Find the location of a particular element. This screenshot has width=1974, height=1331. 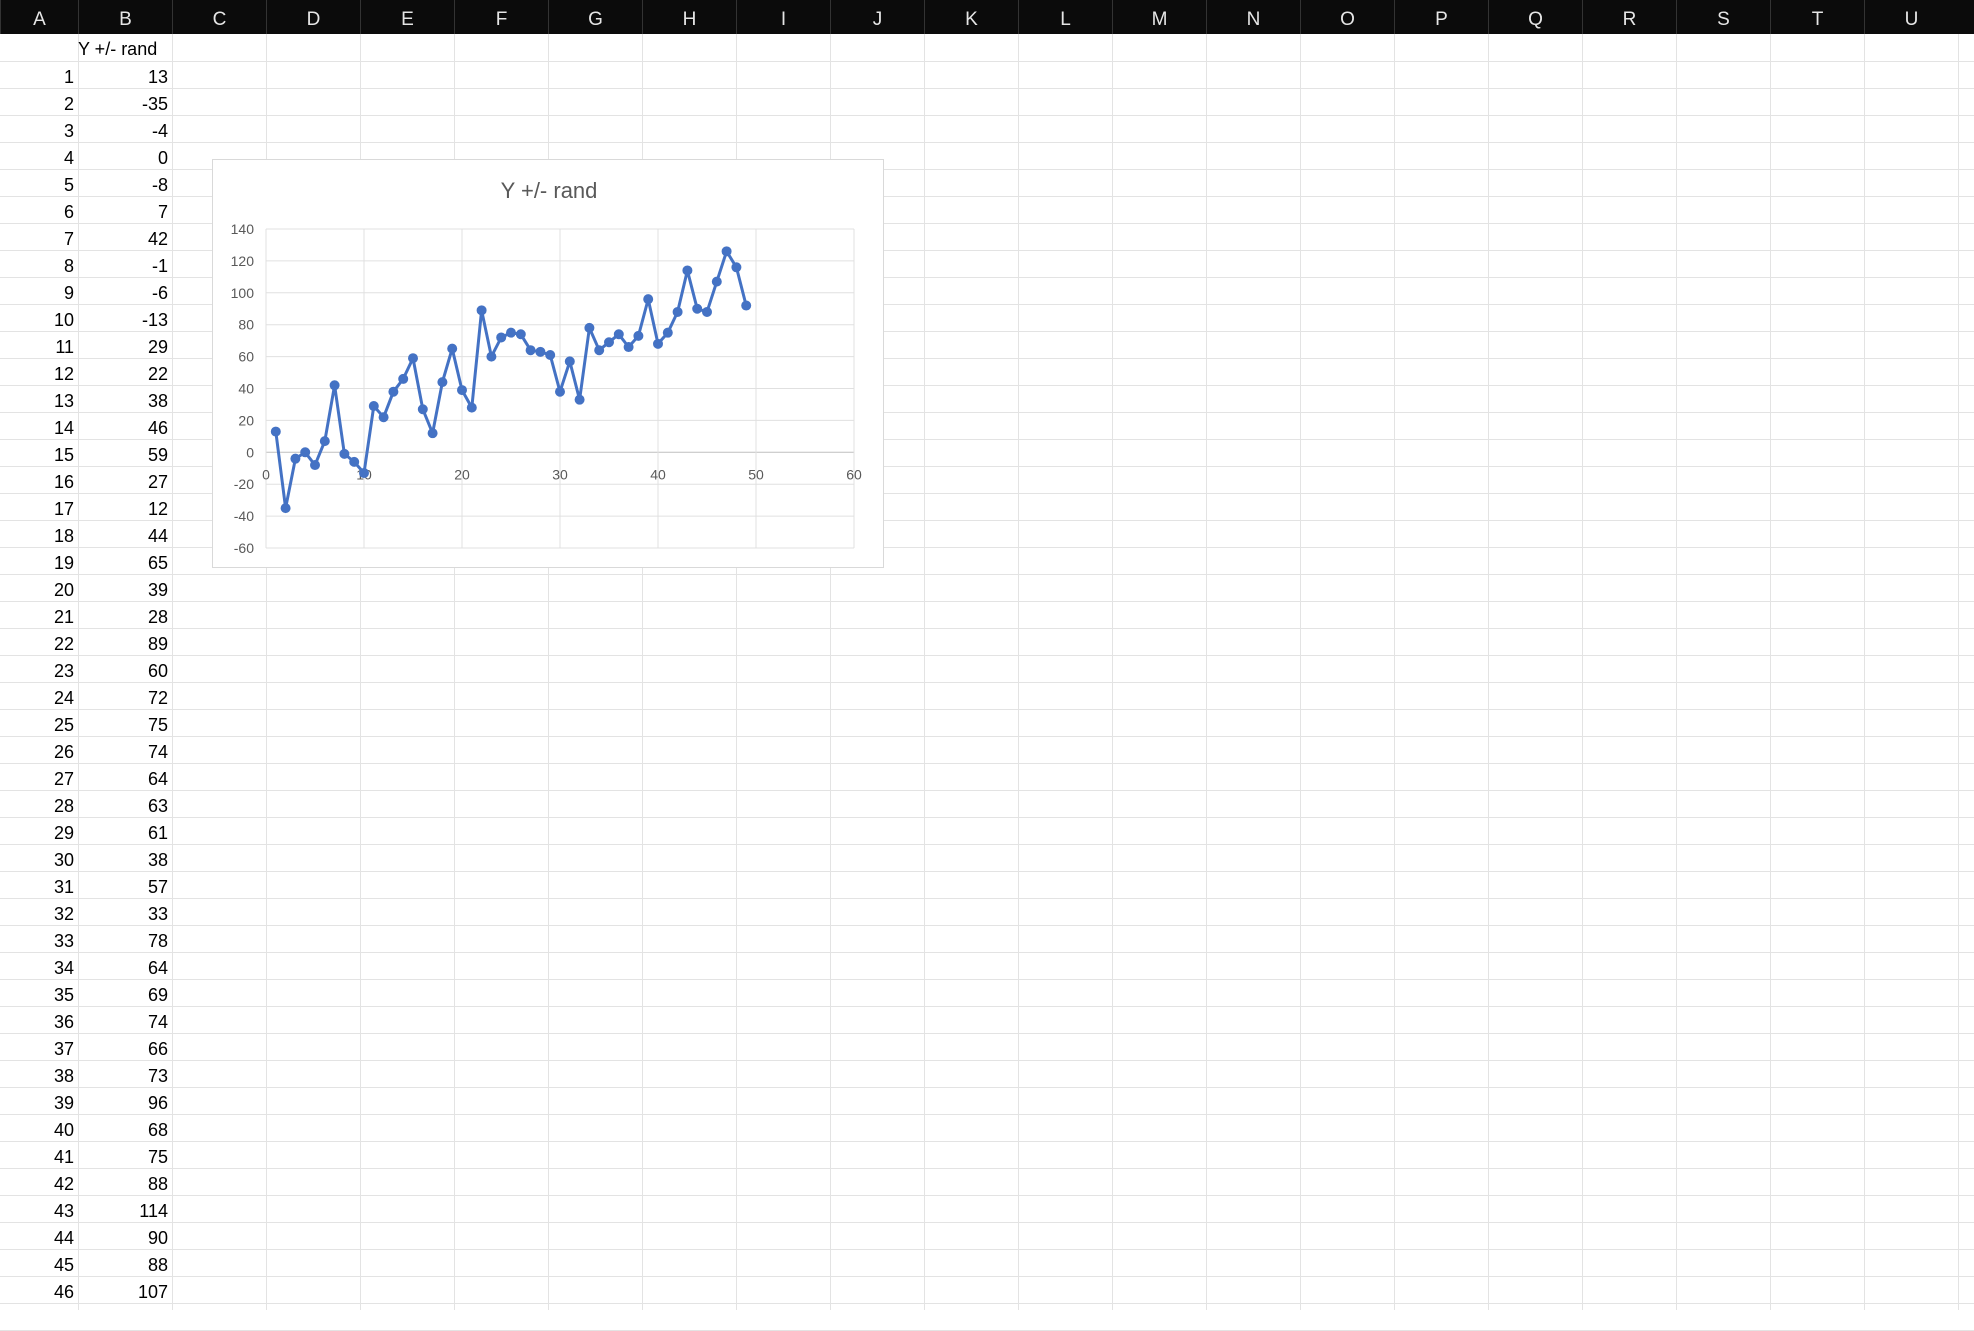

column-header-m: M is located at coordinates (1159, 17).